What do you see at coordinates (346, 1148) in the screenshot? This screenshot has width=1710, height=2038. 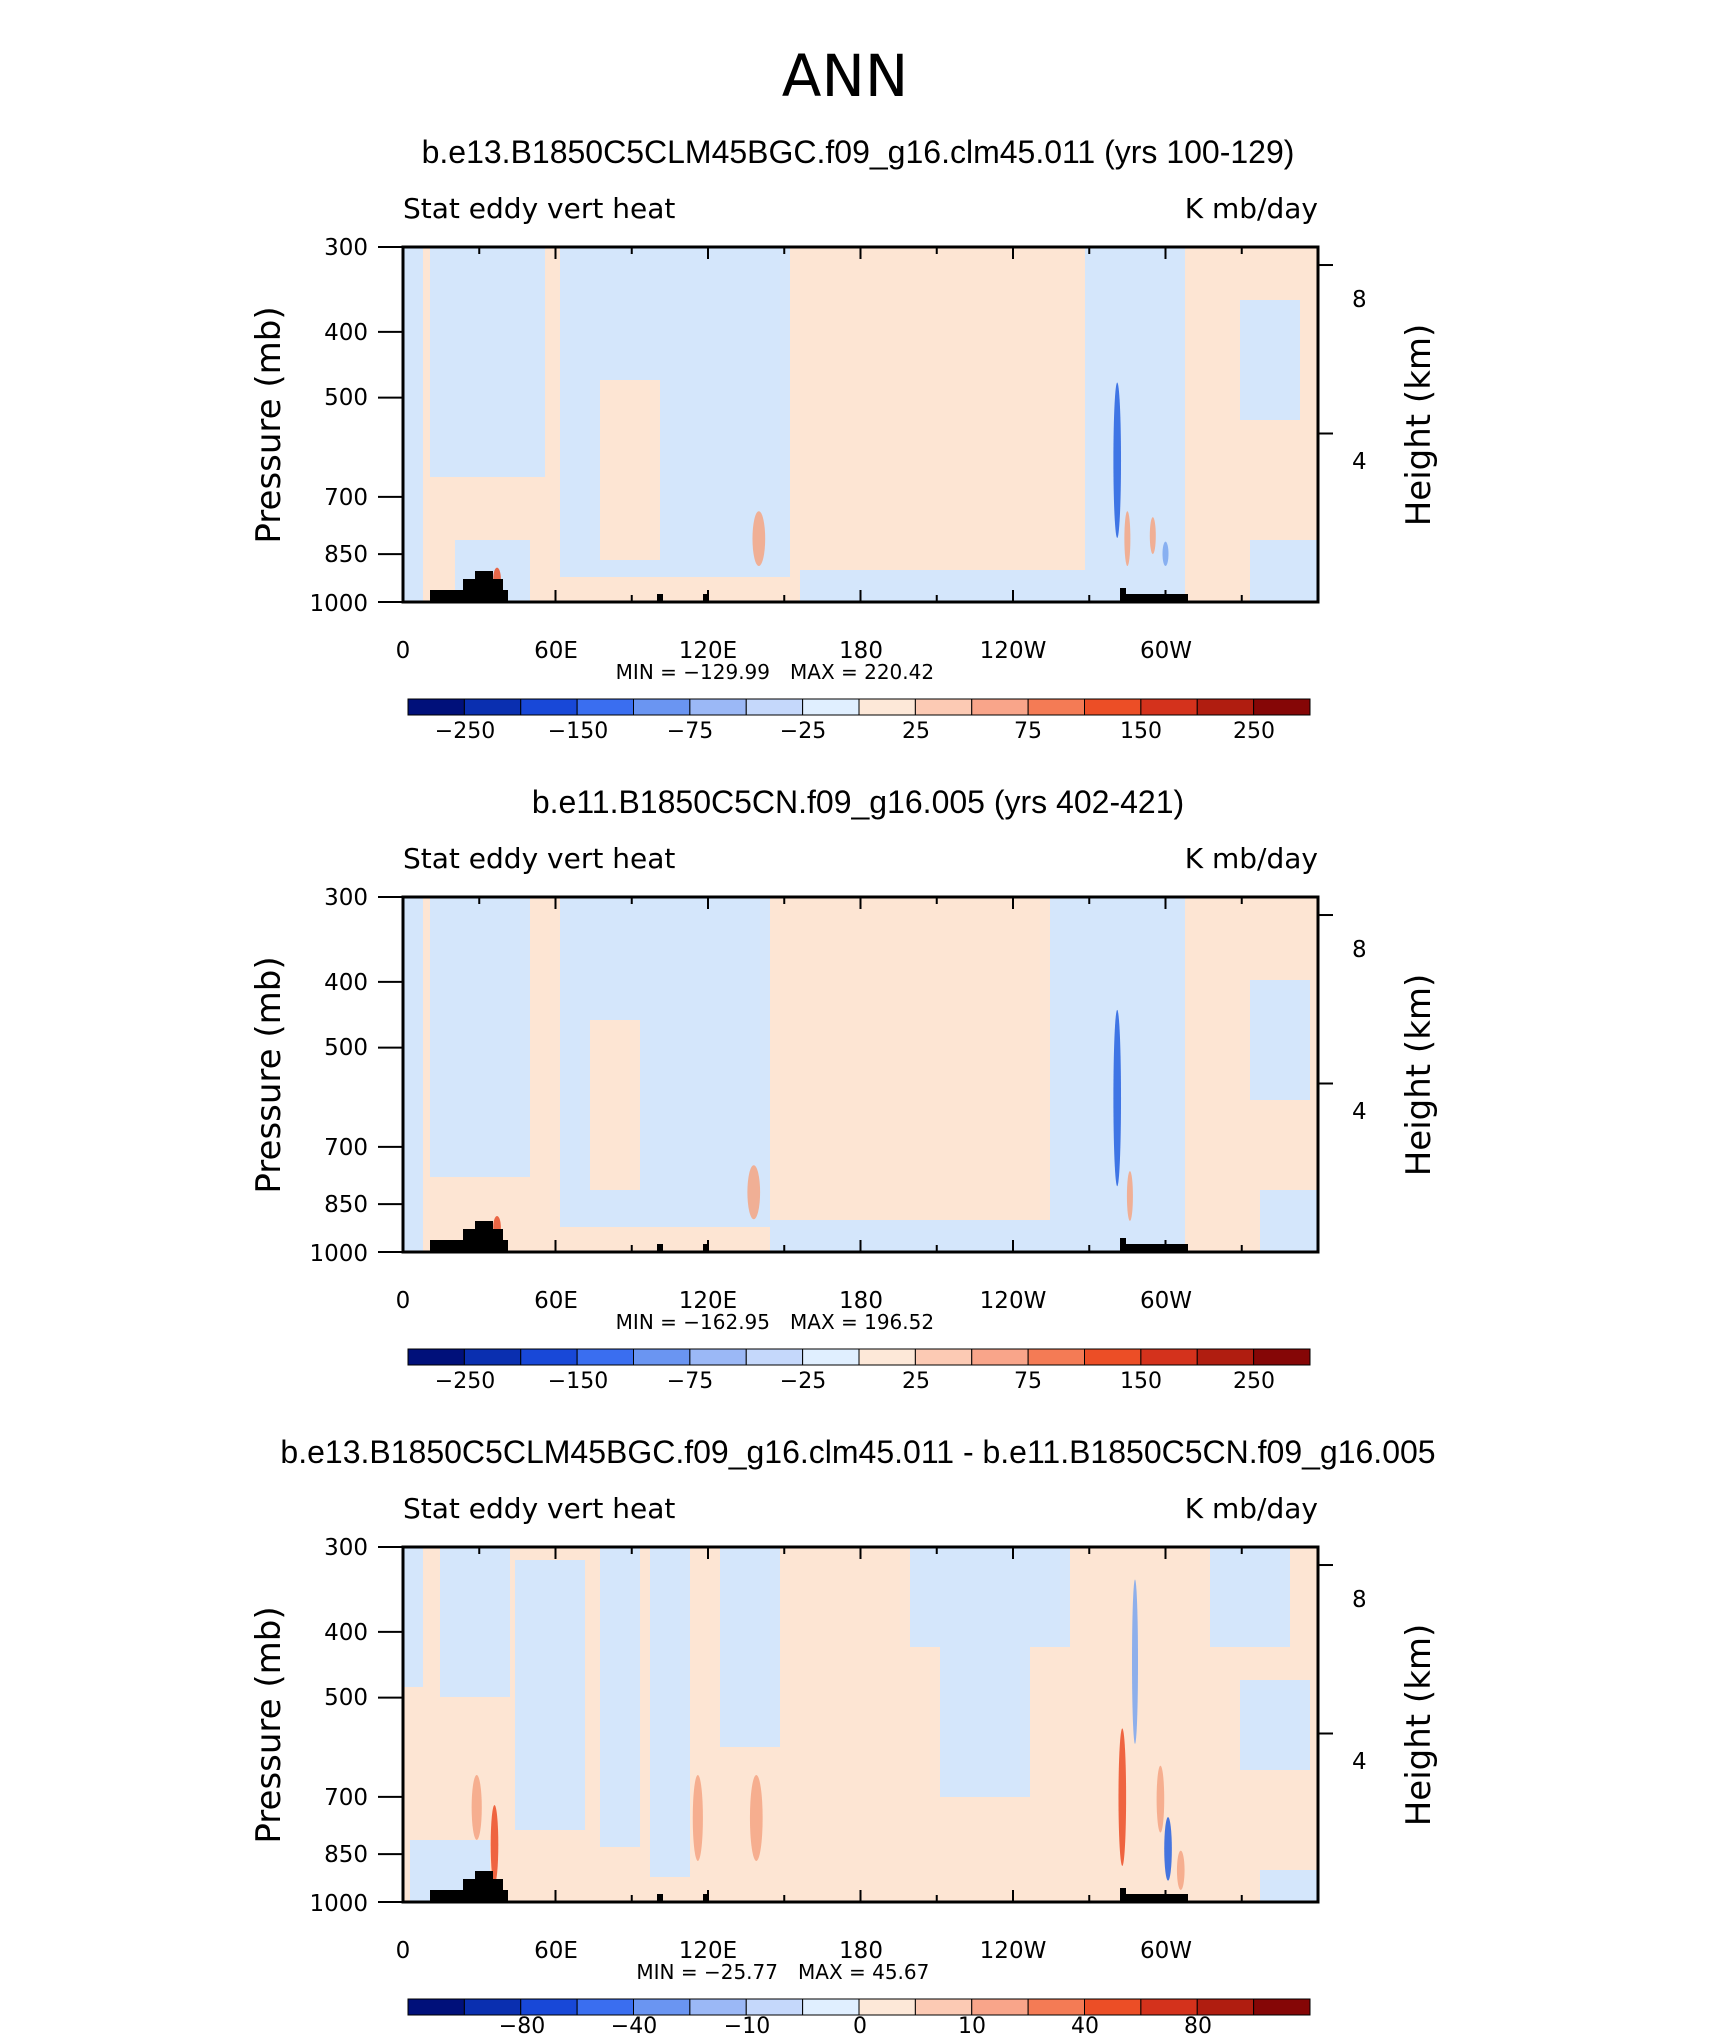 I see `panel-2-y-tick-label: 700` at bounding box center [346, 1148].